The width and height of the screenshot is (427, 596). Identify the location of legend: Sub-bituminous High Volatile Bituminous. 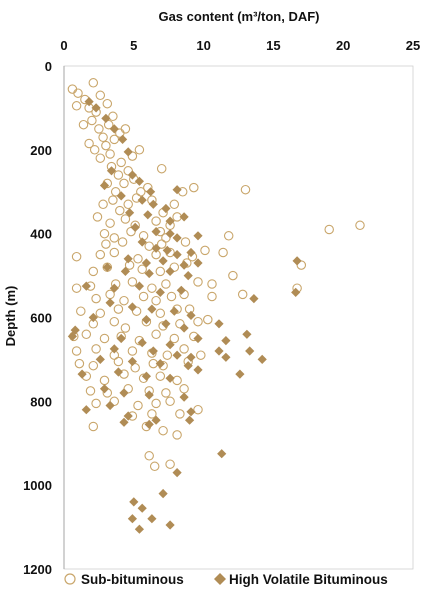
(226, 579).